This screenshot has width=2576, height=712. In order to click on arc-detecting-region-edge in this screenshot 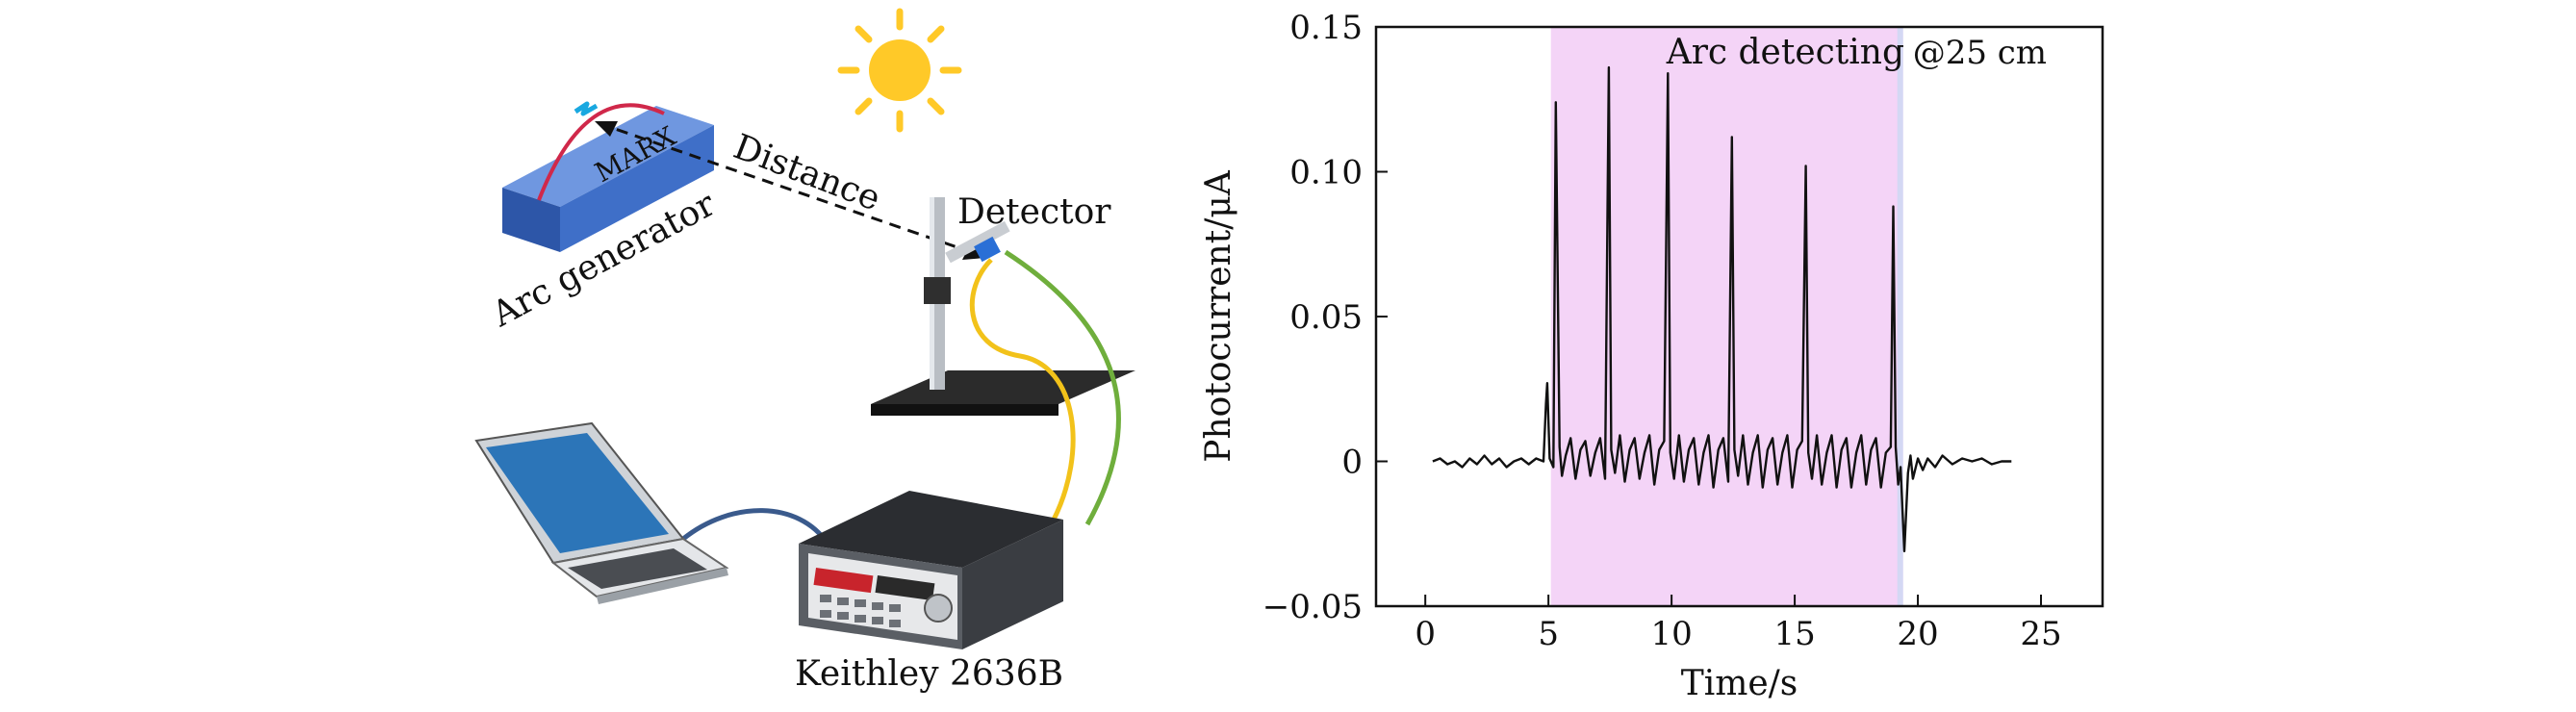, I will do `click(1900, 317)`.